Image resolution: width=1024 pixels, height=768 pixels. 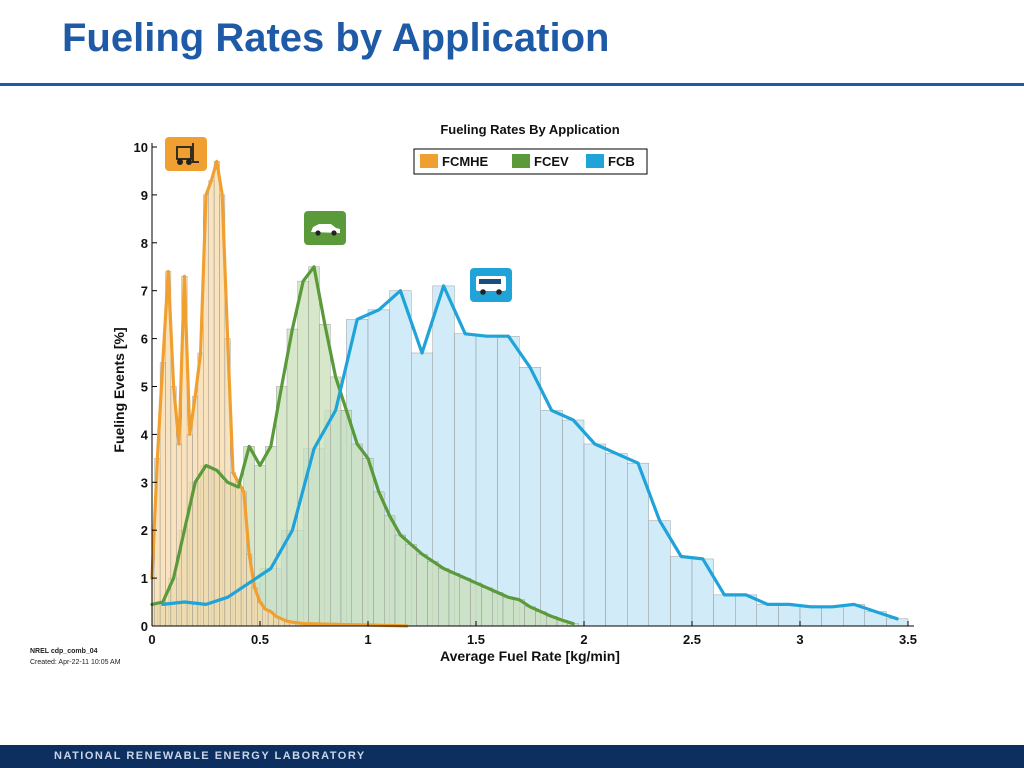 I want to click on chart-title: Fueling Rates By Application, so click(x=529, y=129).